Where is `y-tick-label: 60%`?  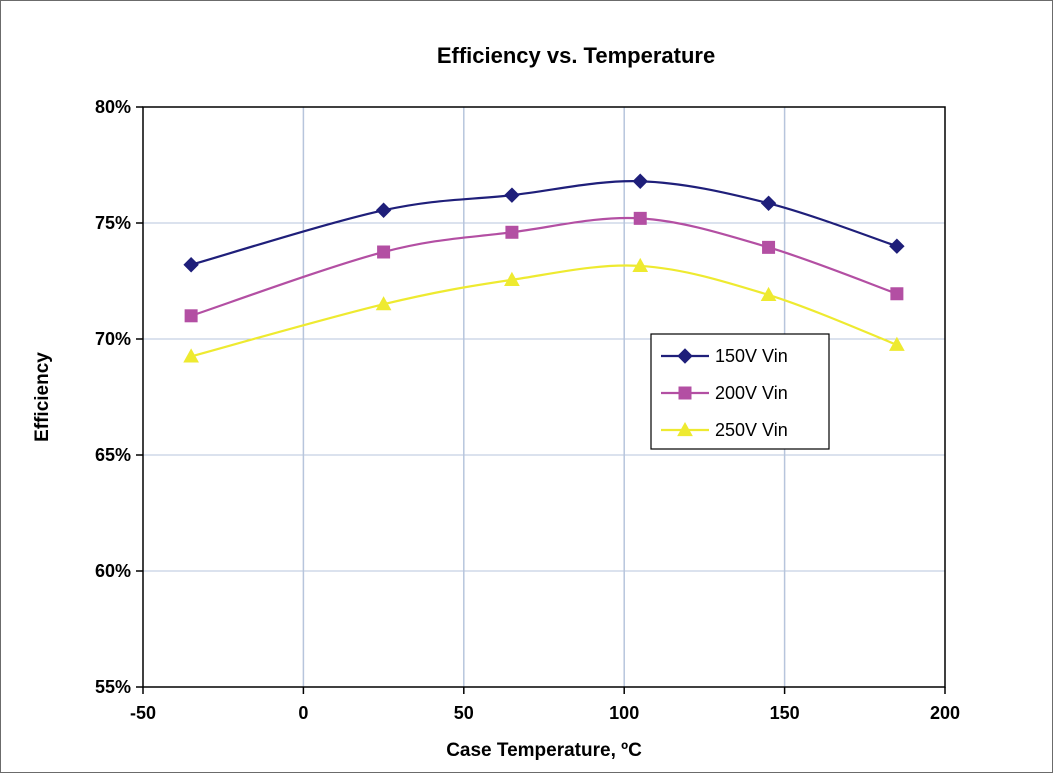
y-tick-label: 60% is located at coordinates (113, 571).